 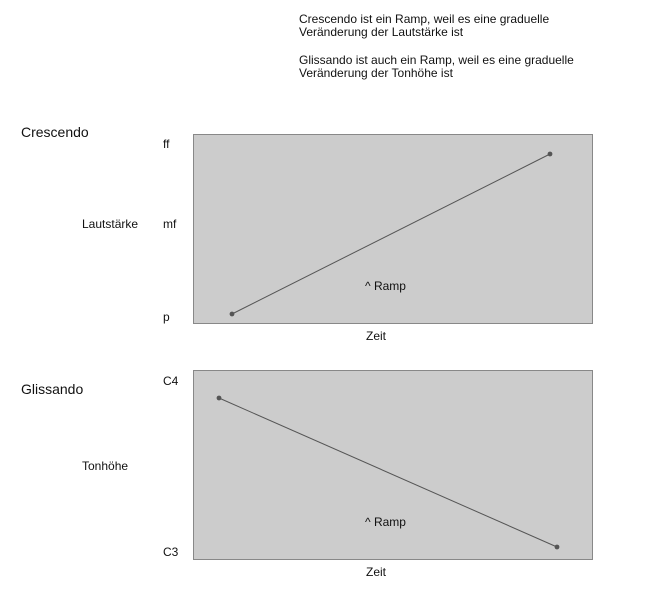 I want to click on glissando-title: Glissando, so click(x=52, y=389).